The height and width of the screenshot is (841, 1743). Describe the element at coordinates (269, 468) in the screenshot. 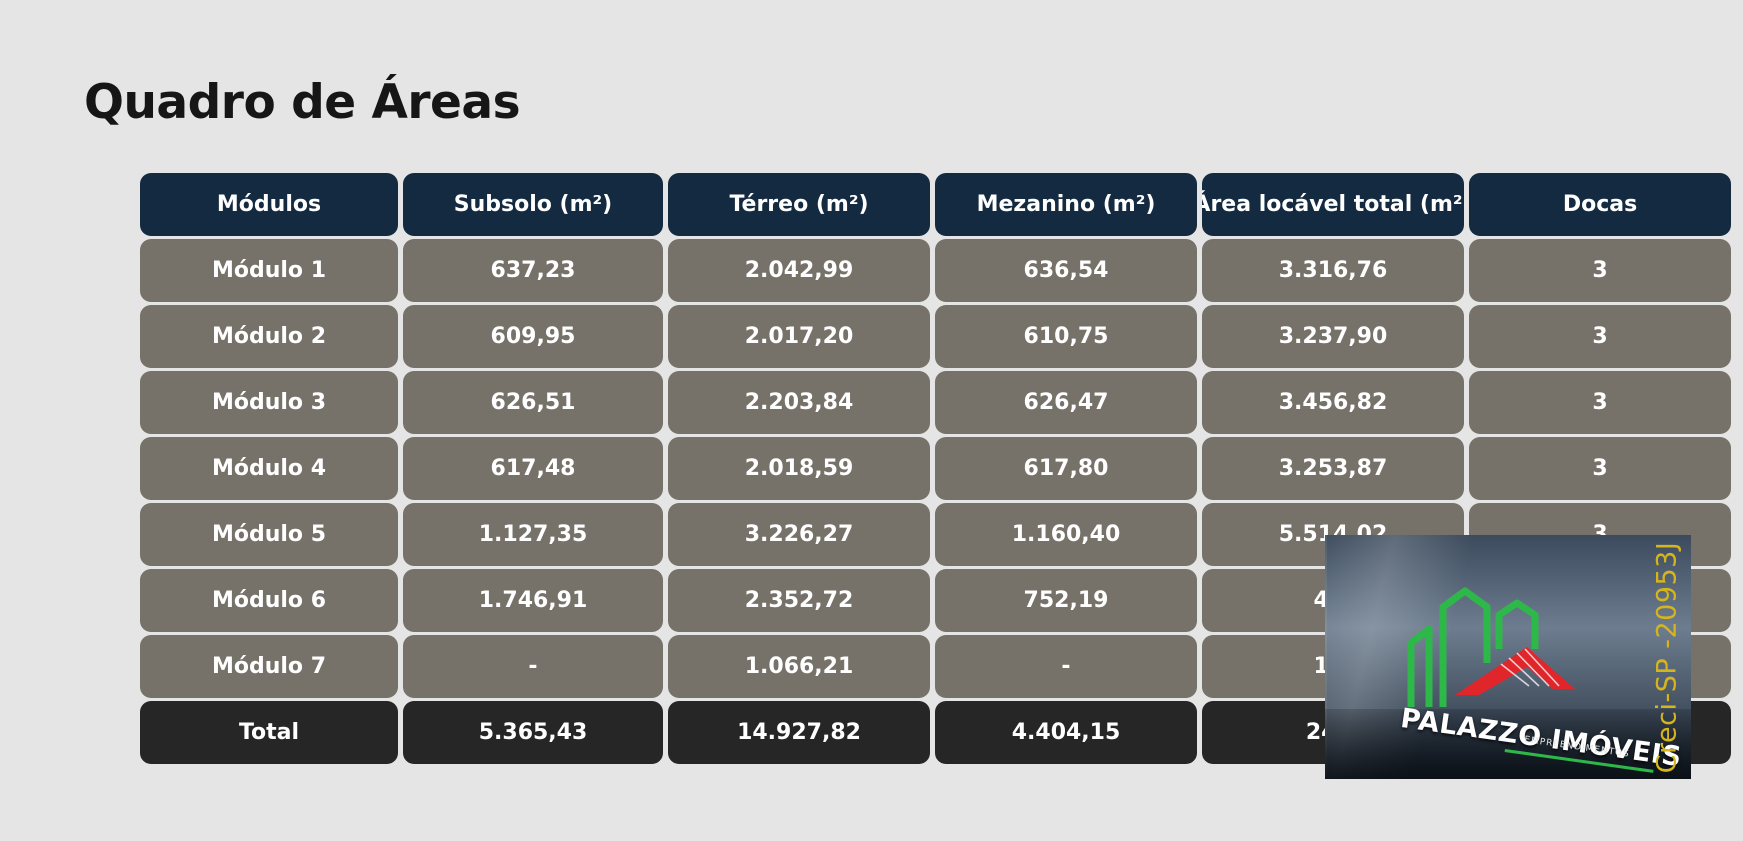

I see `cell-modulo: Módulo 4` at that location.